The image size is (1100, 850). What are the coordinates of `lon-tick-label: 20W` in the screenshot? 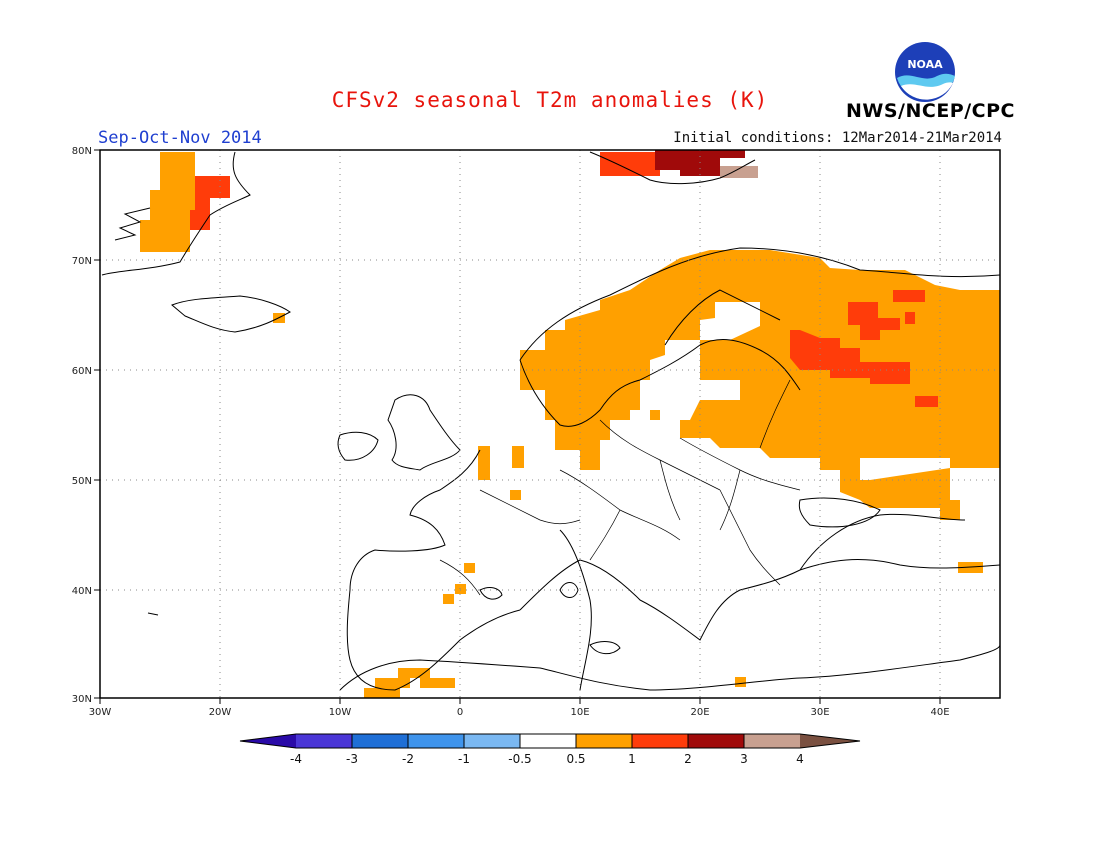 It's located at (220, 712).